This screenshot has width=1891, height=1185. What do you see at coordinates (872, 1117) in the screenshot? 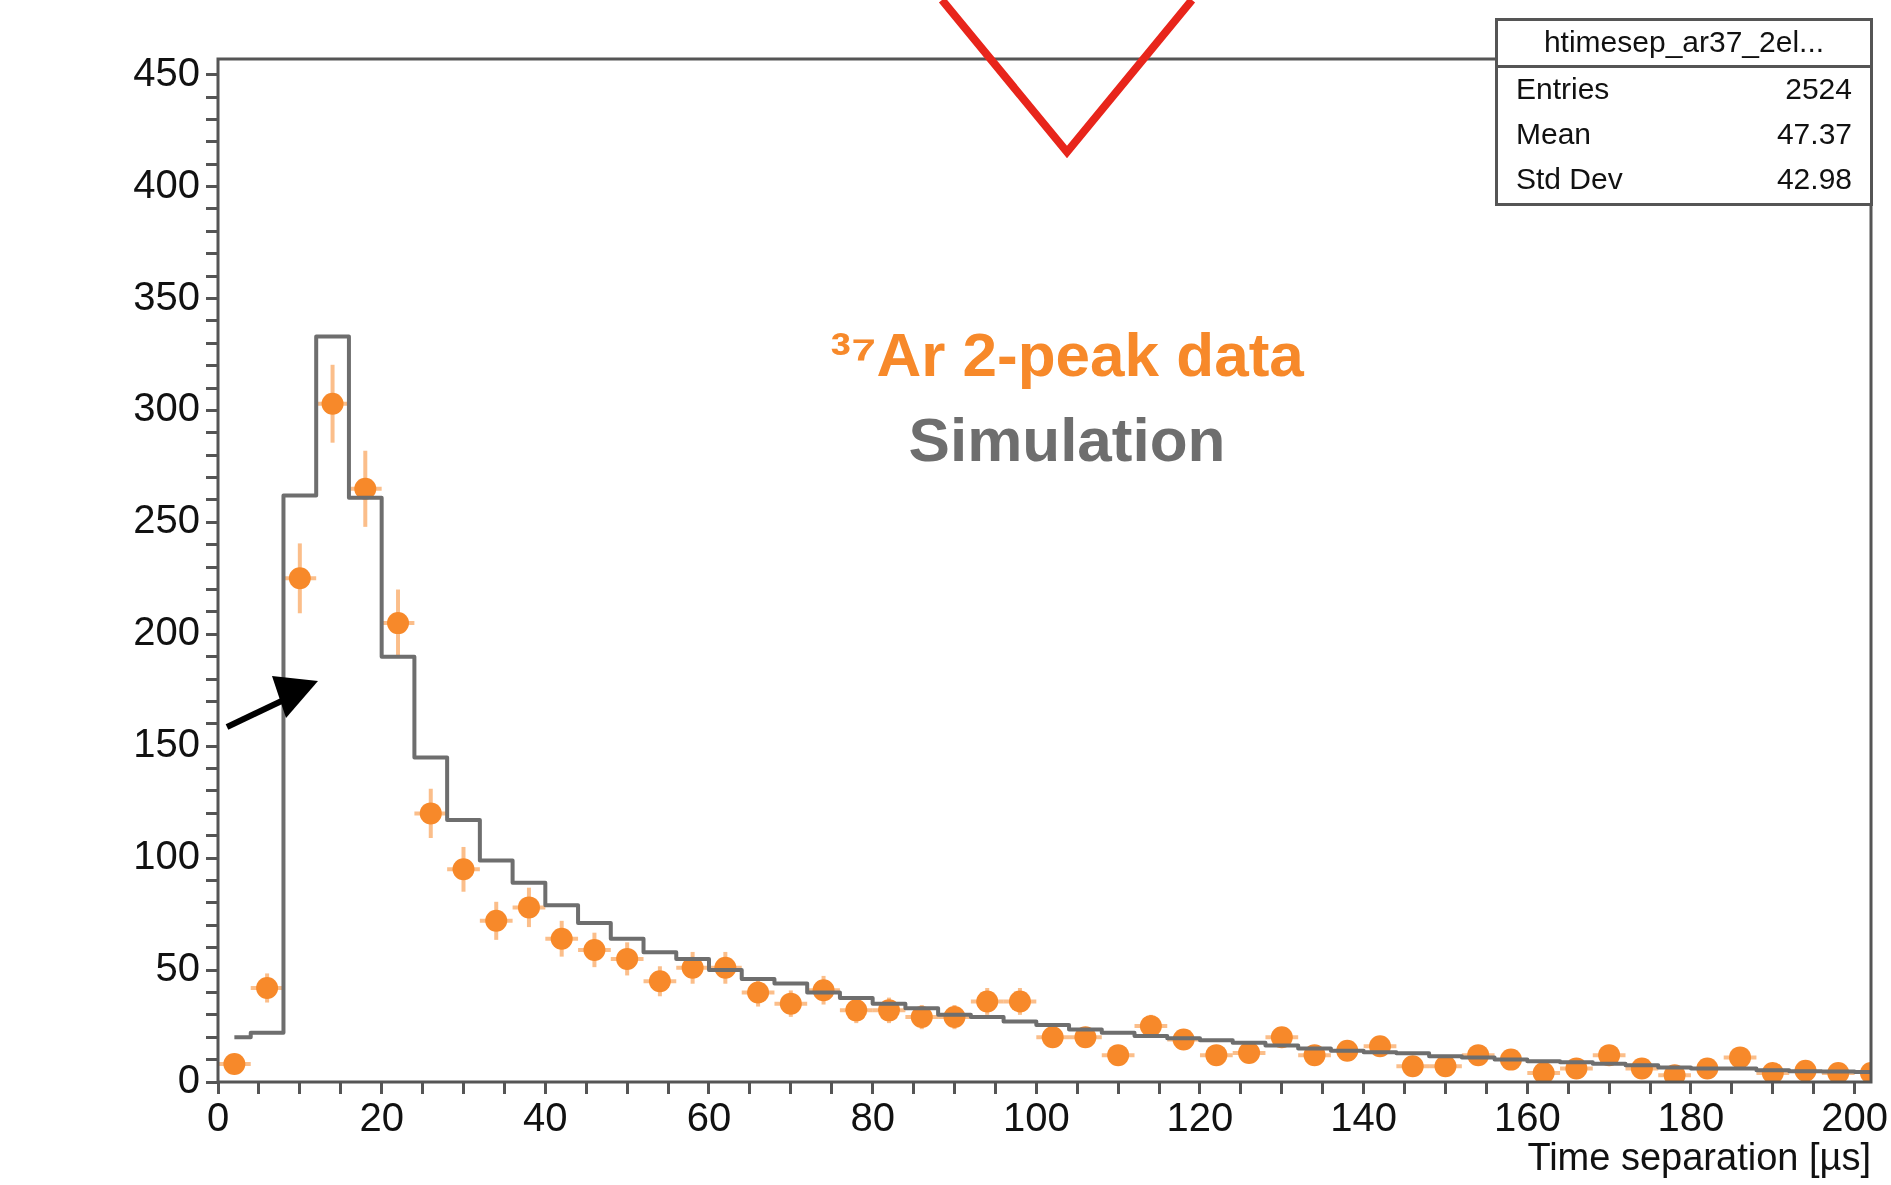
I see `x-tick-label: 80` at bounding box center [872, 1117].